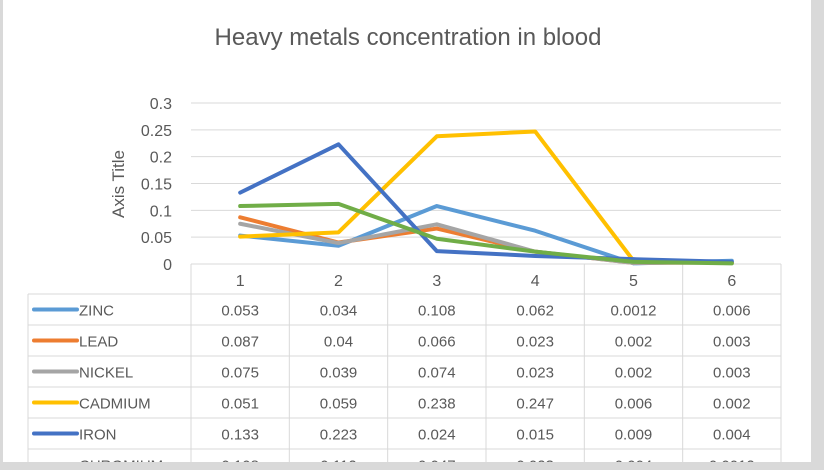  I want to click on x-tick-label: 2, so click(338, 281).